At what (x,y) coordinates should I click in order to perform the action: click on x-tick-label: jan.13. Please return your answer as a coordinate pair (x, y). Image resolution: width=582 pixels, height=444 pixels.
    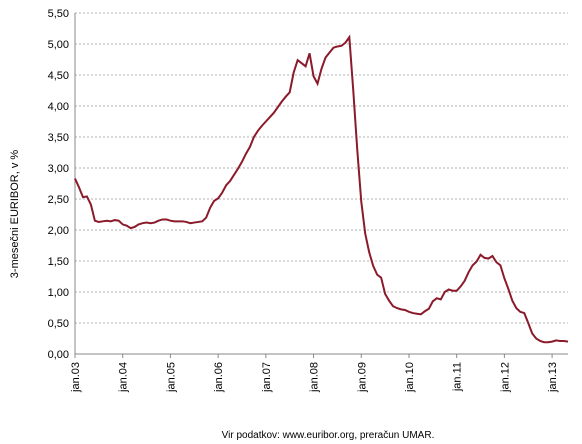
    Looking at the image, I should click on (553, 377).